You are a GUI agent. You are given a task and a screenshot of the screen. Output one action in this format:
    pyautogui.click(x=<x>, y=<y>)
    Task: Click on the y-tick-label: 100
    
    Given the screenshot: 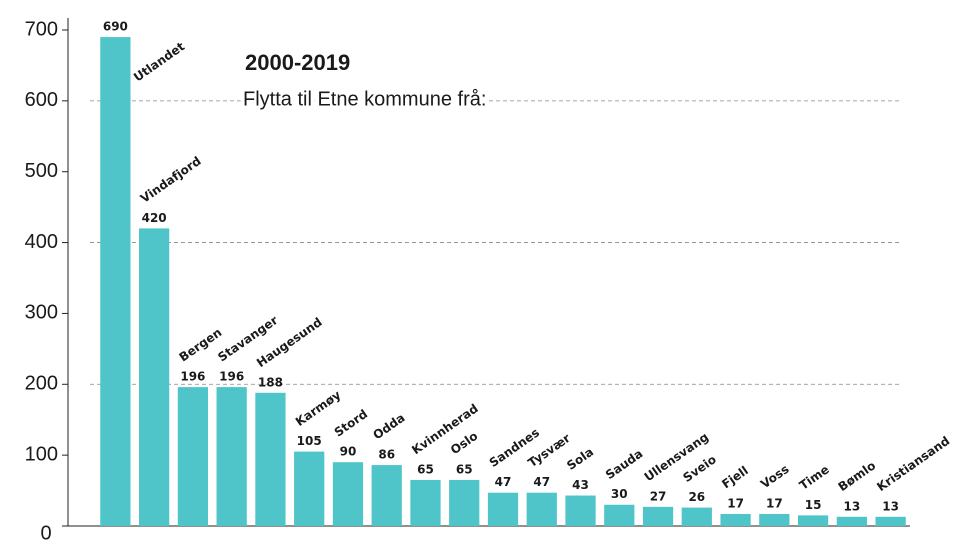 What is the action you would take?
    pyautogui.click(x=41, y=454)
    